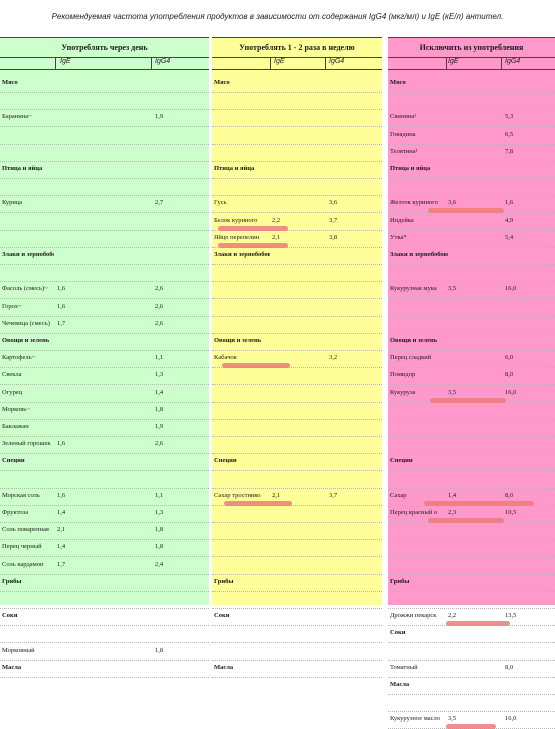 The height and width of the screenshot is (729, 555). I want to click on category-row: Мясо, so click(104, 84).